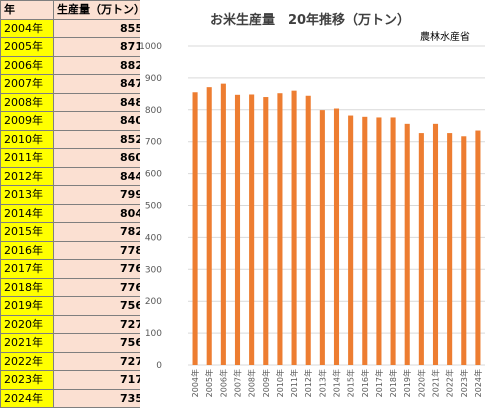 The width and height of the screenshot is (500, 412). I want to click on year-cell: 2018年, so click(27, 287).